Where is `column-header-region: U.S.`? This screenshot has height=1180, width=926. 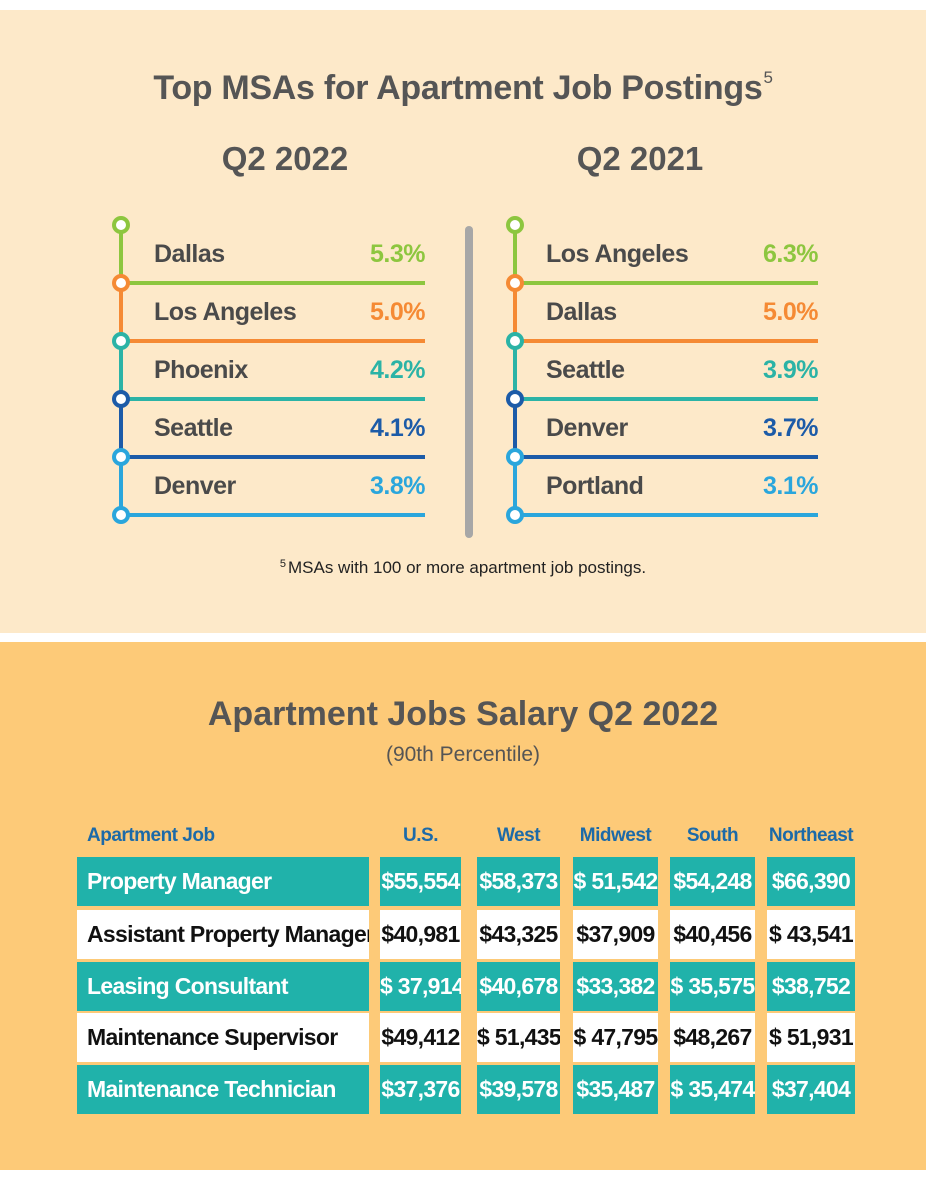
column-header-region: U.S. is located at coordinates (420, 835).